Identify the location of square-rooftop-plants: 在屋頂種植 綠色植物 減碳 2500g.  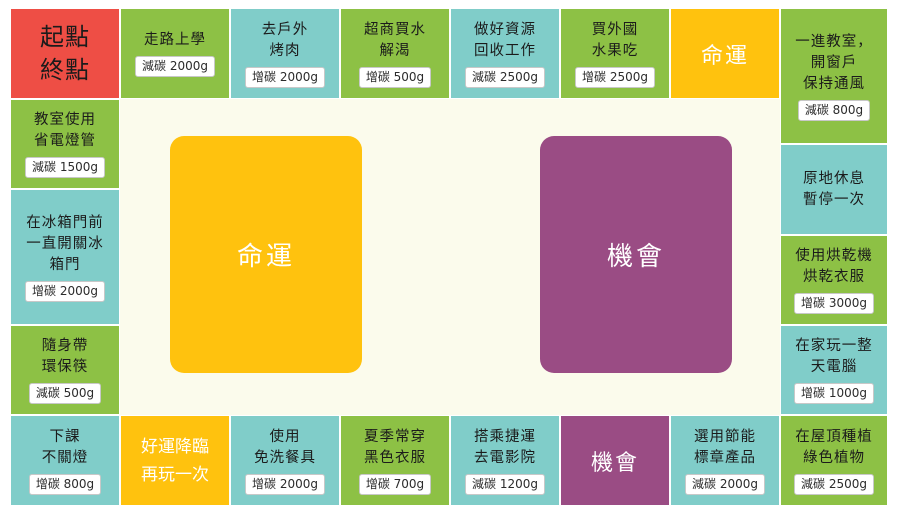
(834, 460).